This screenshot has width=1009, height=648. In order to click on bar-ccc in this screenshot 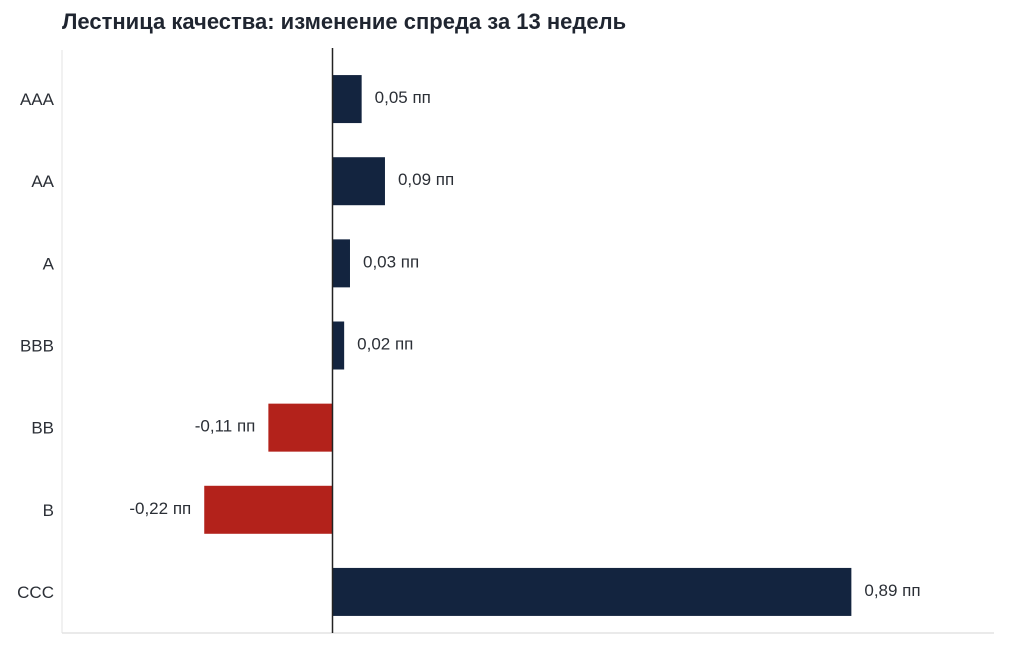, I will do `click(592, 591)`.